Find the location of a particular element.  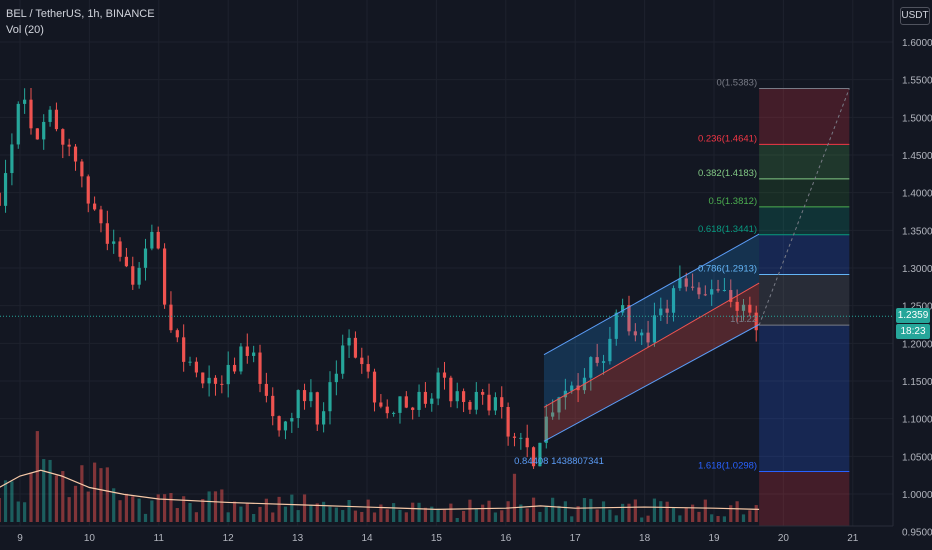

time-tick-label: 18 is located at coordinates (645, 538).